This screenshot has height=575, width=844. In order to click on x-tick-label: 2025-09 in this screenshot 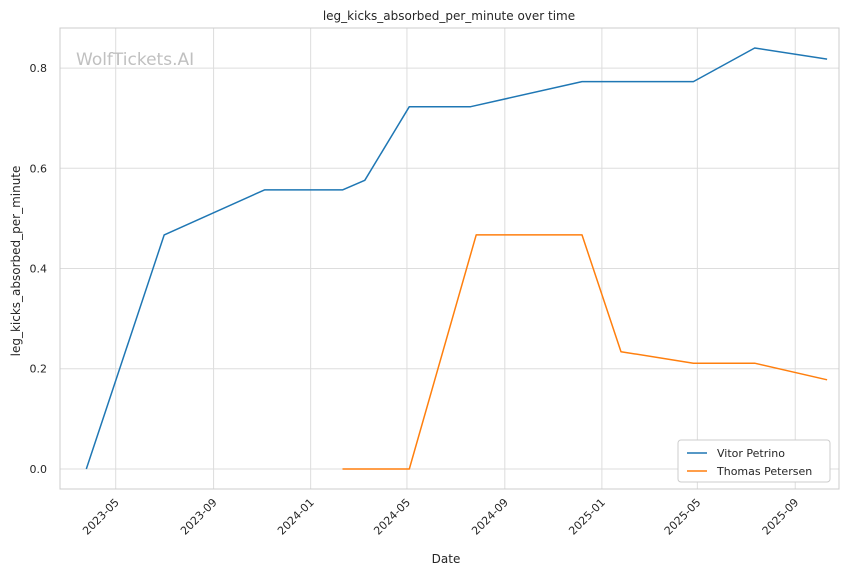, I will do `click(781, 517)`.